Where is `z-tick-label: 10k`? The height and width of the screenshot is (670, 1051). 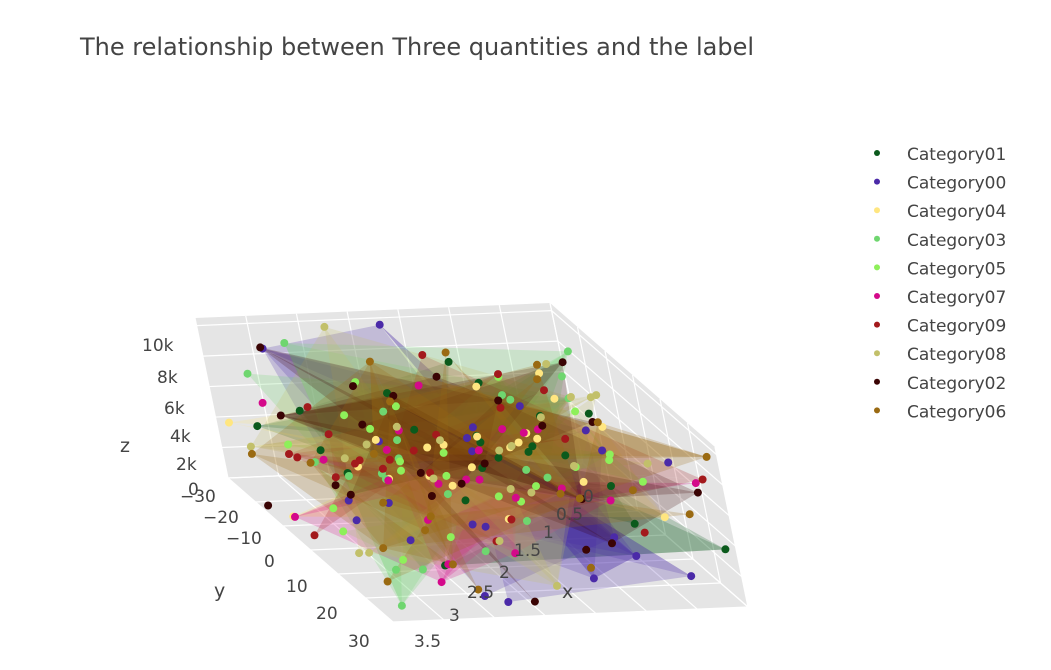
z-tick-label: 10k is located at coordinates (158, 346).